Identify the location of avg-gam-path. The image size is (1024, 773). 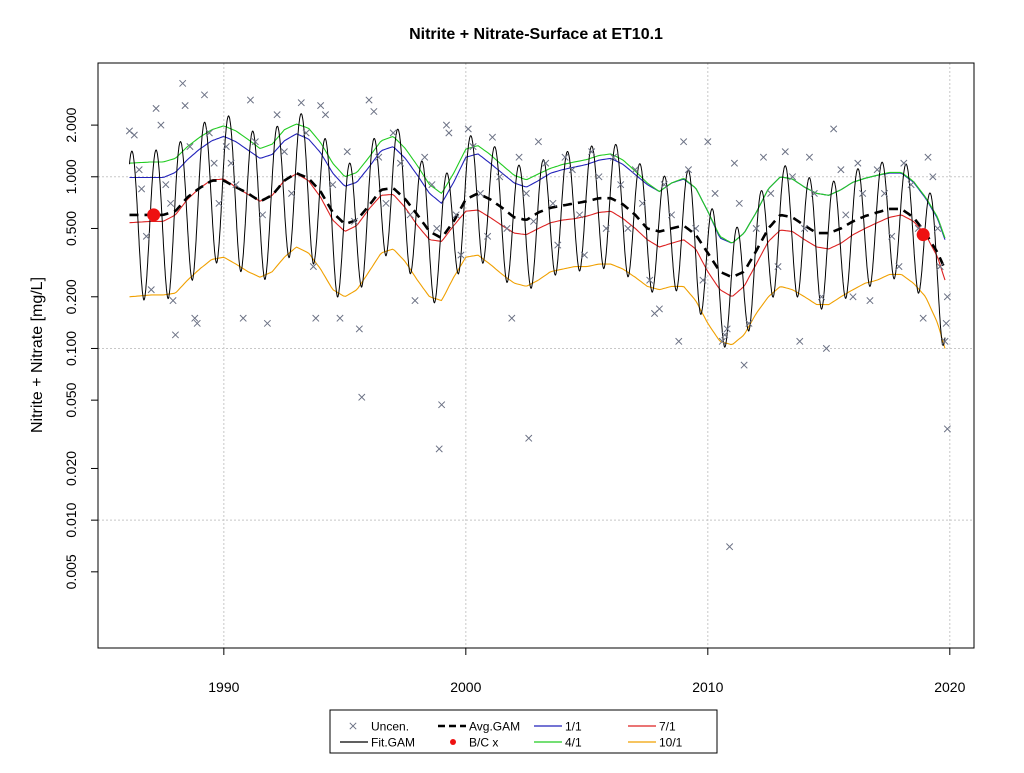
(538, 225).